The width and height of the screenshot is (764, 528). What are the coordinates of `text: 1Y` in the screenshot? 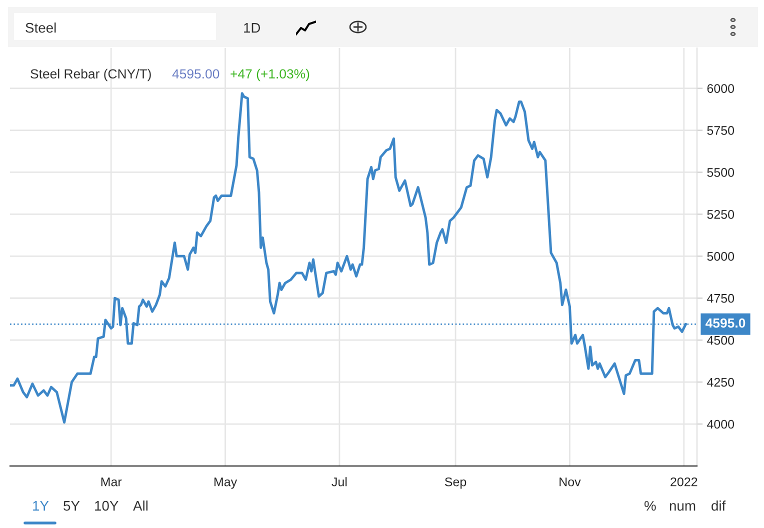 It's located at (41, 506).